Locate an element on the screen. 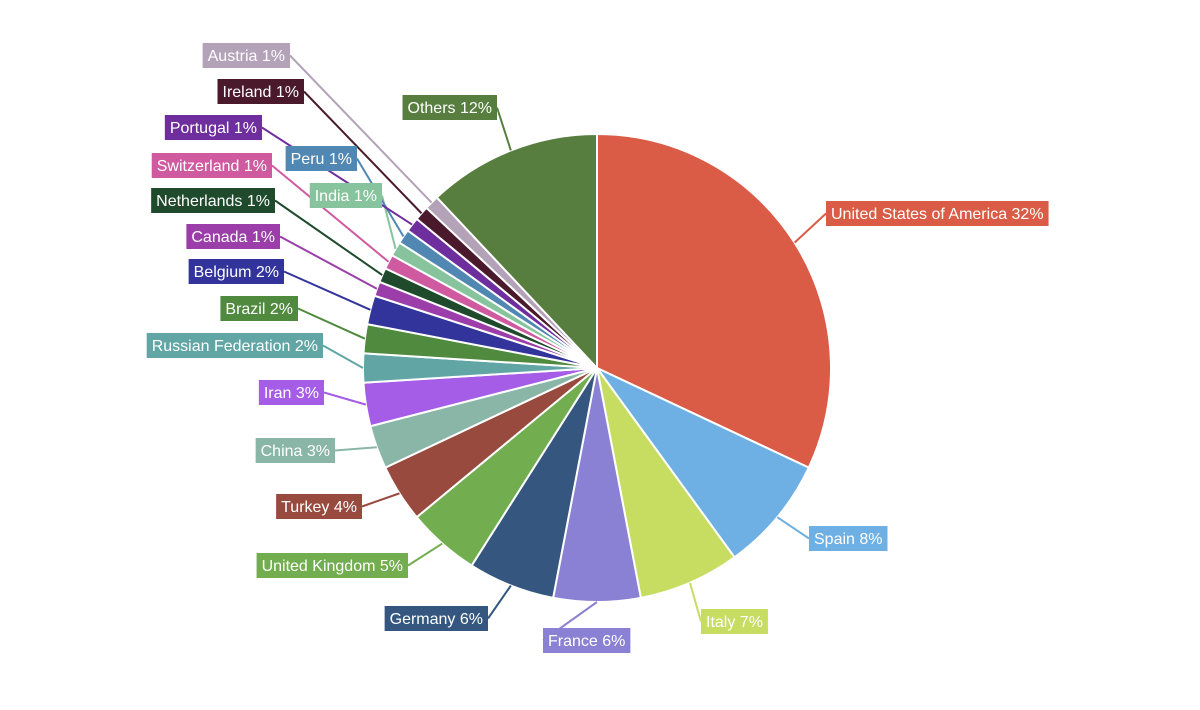 The width and height of the screenshot is (1200, 710). leader-line-others is located at coordinates (504, 129).